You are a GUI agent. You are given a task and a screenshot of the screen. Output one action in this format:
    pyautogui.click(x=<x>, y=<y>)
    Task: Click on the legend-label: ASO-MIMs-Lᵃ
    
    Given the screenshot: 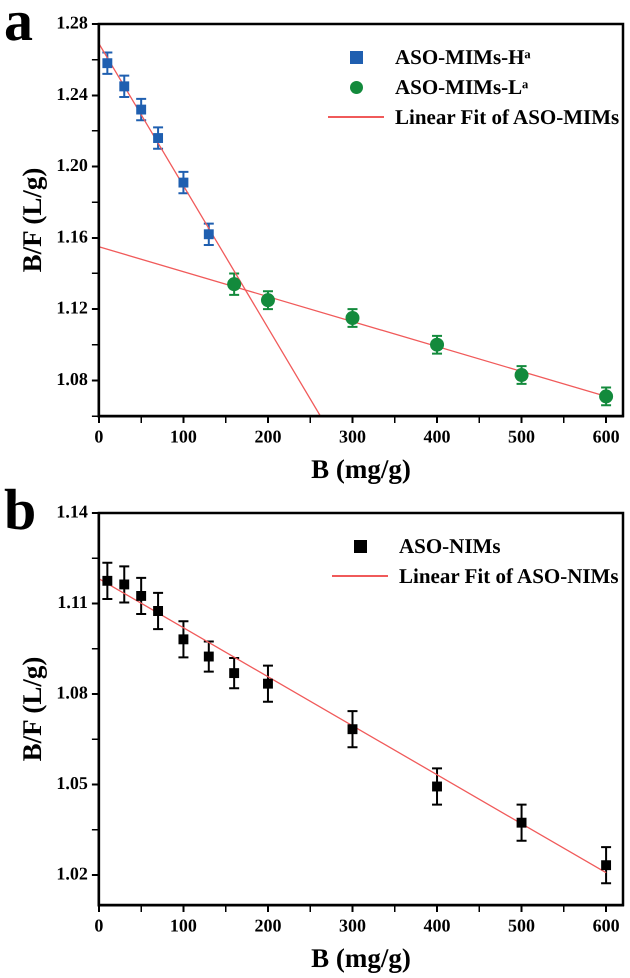 What is the action you would take?
    pyautogui.click(x=461, y=87)
    